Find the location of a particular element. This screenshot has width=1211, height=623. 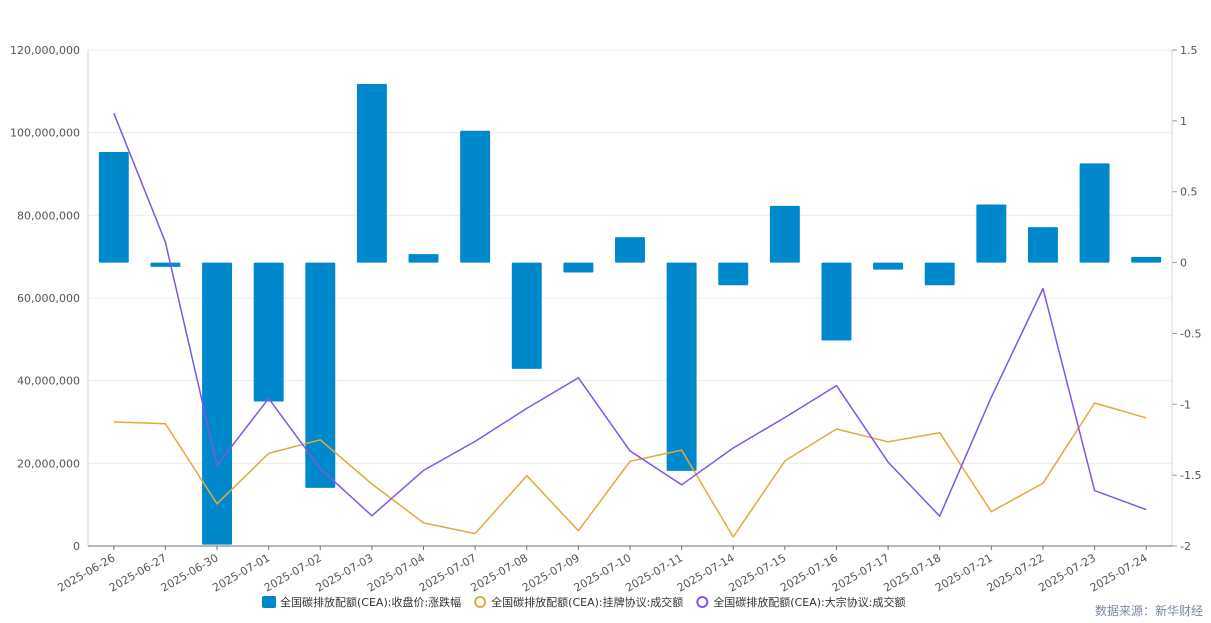

x-axis-tick-label: 2025-07-24 is located at coordinates (1119, 572).